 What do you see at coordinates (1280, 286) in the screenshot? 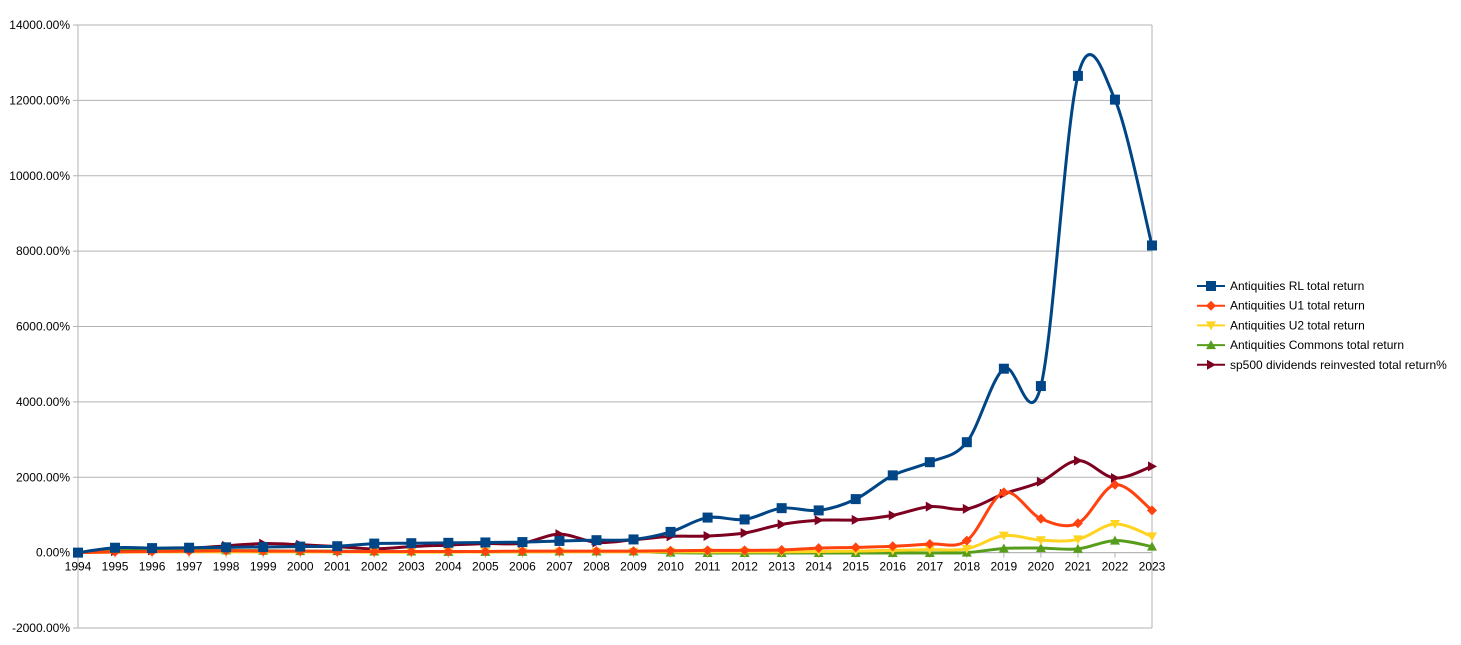
I see `legend-item: Antiquities RL total return` at bounding box center [1280, 286].